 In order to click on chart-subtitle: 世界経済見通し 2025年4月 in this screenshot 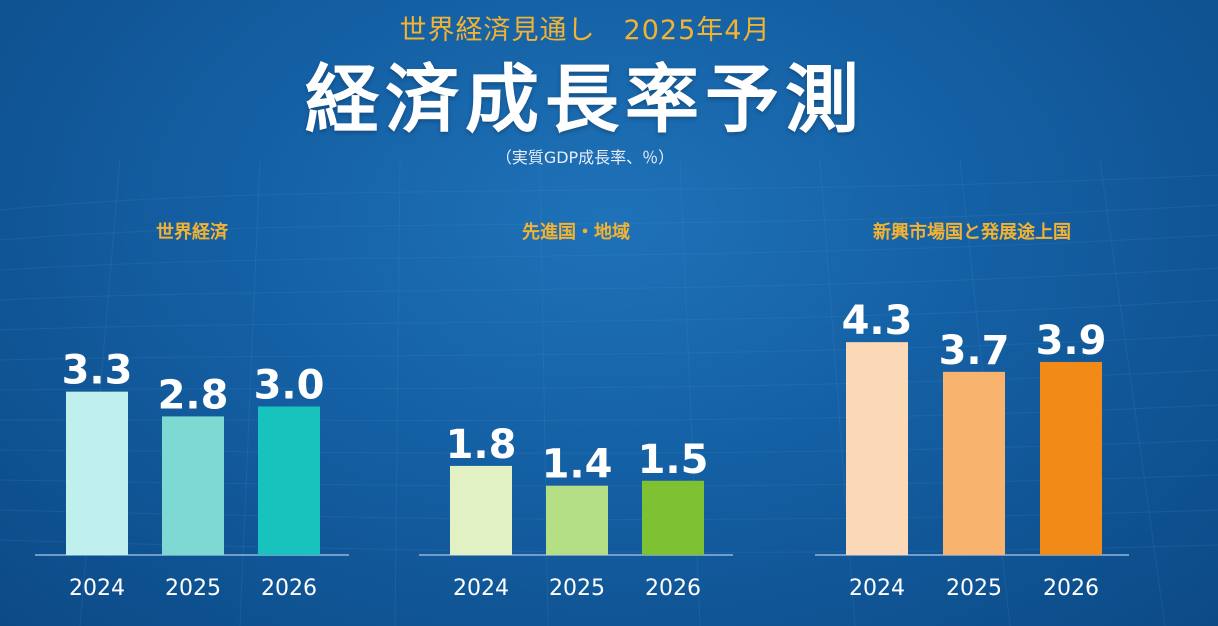, I will do `click(585, 30)`.